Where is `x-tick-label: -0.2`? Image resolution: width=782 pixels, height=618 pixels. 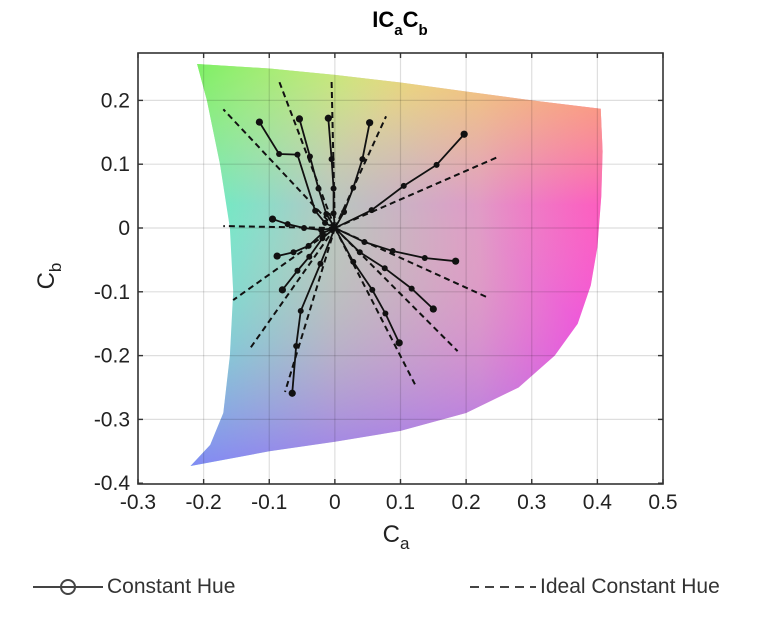 x-tick-label: -0.2 is located at coordinates (204, 502).